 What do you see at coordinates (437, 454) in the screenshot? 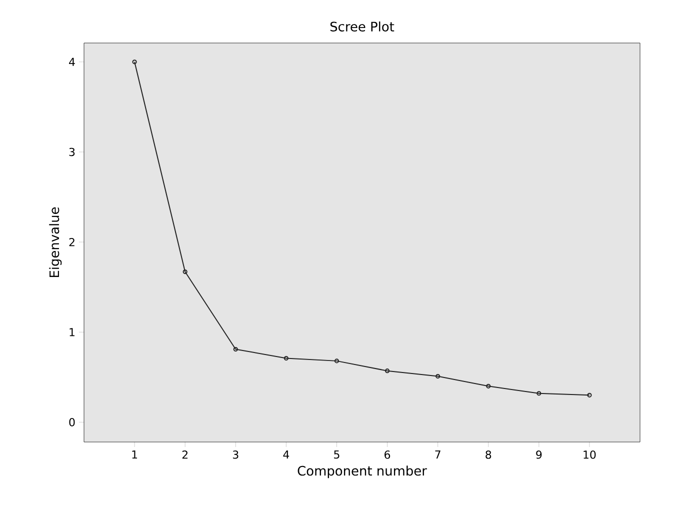
I see `x-tick-label: 7` at bounding box center [437, 454].